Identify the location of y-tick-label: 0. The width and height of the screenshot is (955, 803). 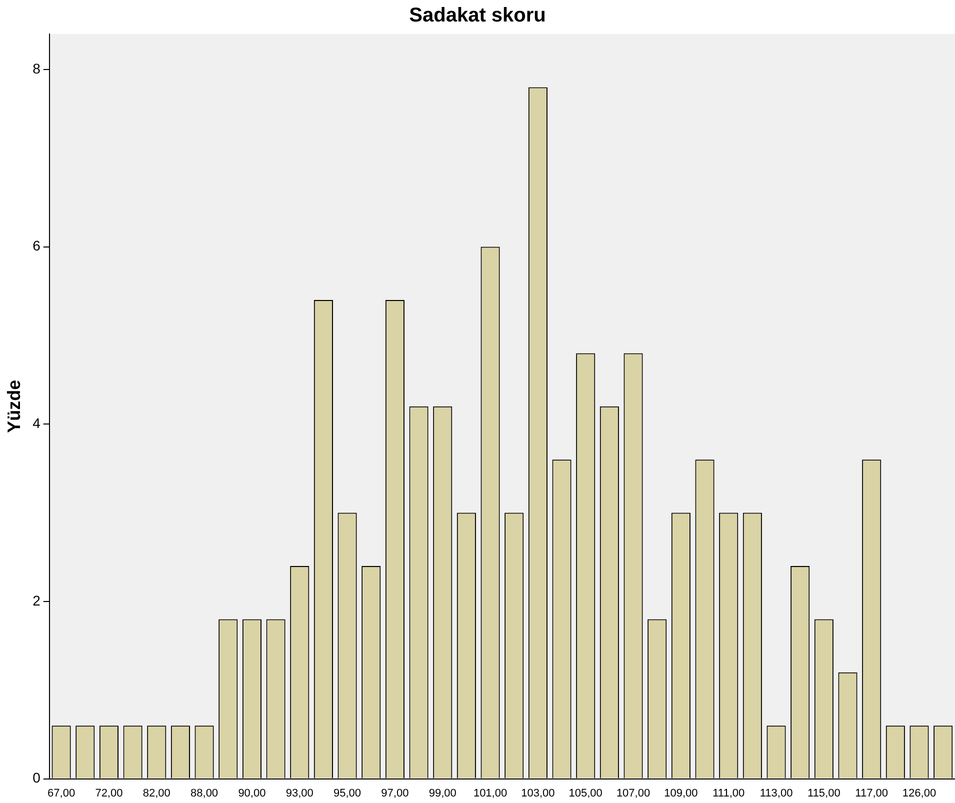
(36, 778).